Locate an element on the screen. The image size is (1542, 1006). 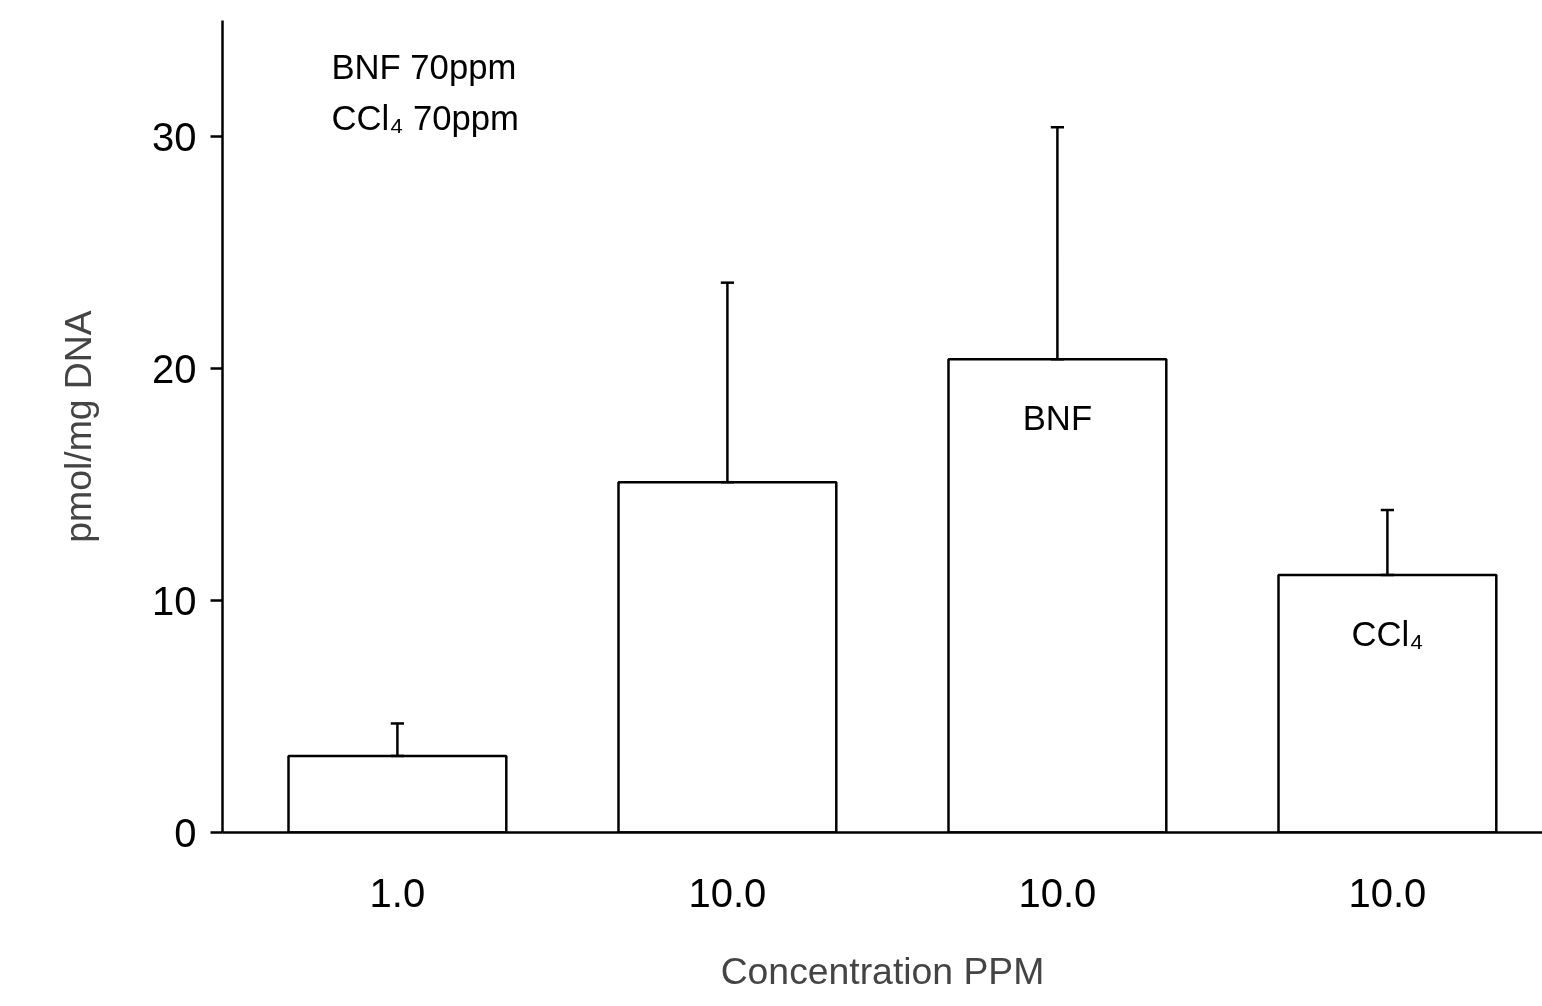
x-axis-title: Concentration PPM is located at coordinates (882, 970).